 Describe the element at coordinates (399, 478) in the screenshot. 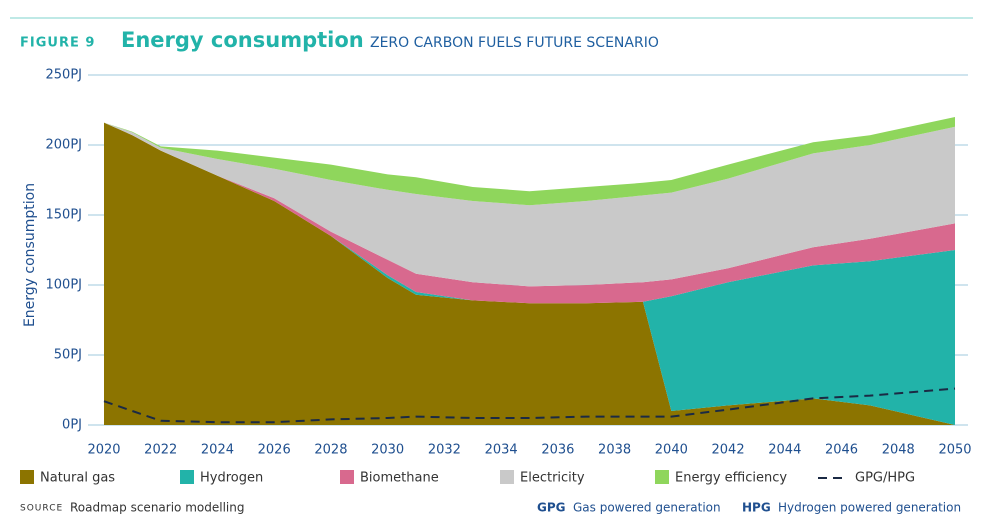

I see `legend-label: Biomethane` at that location.